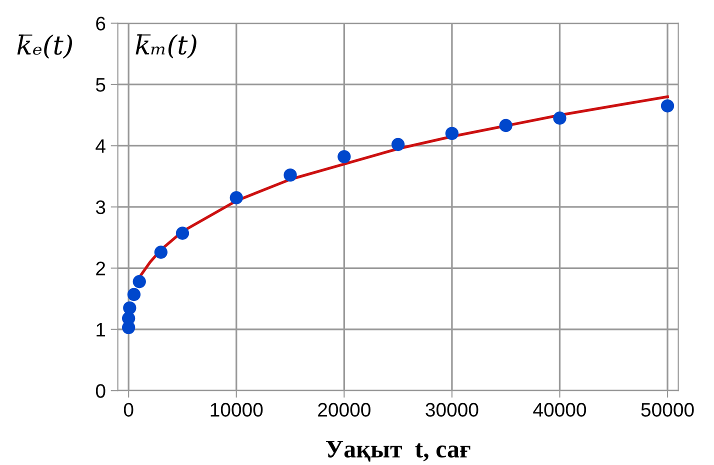  I want to click on x-tick-label: 10000, so click(236, 409).